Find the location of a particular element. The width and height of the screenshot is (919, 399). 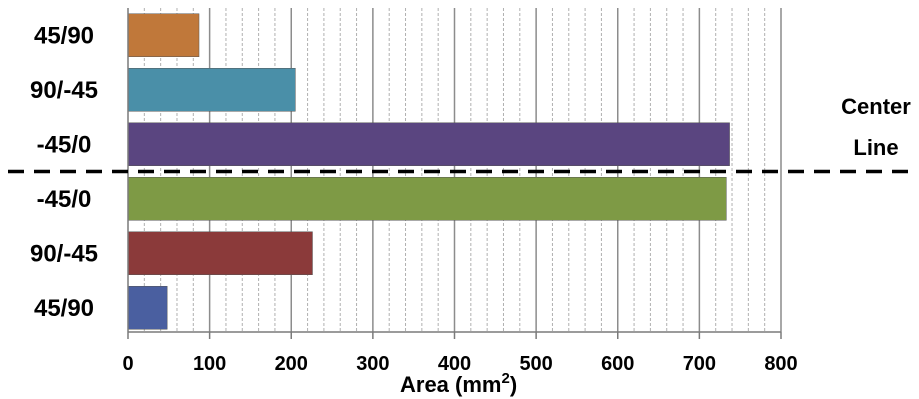

x-tick-label: 600 is located at coordinates (617, 364).